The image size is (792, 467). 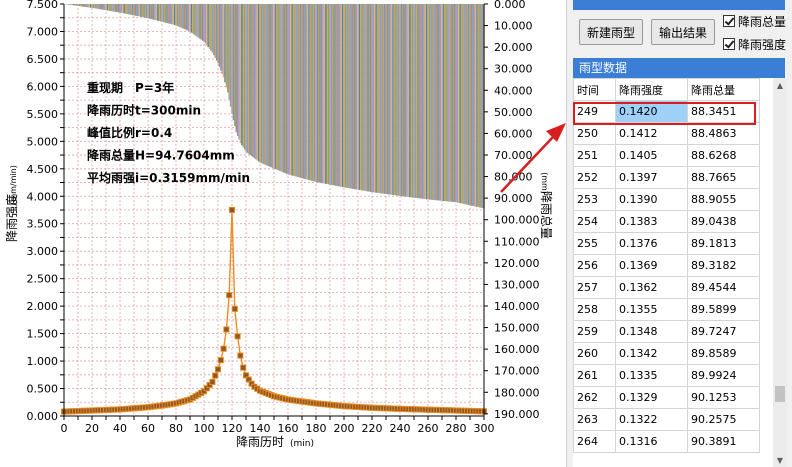 I want to click on table-row: 261 0.1335 89.9924, so click(x=666, y=375).